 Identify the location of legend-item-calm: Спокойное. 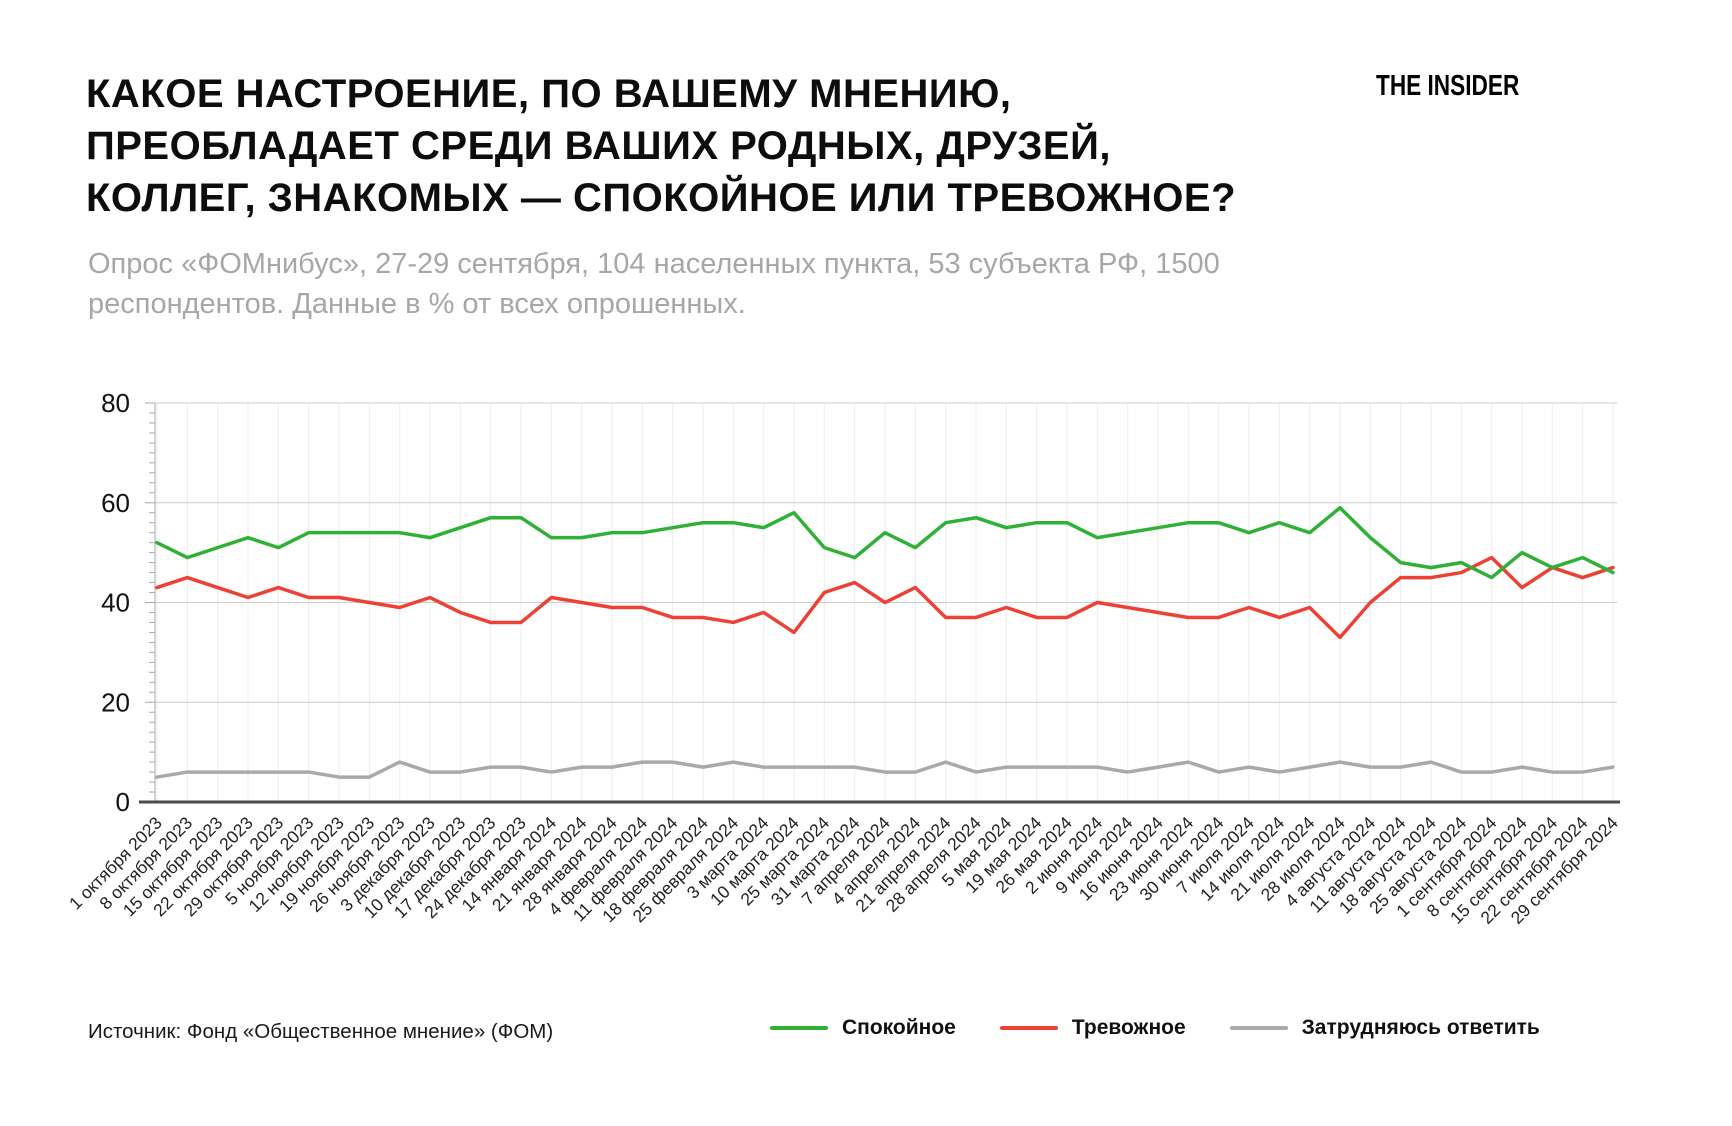
(863, 1028).